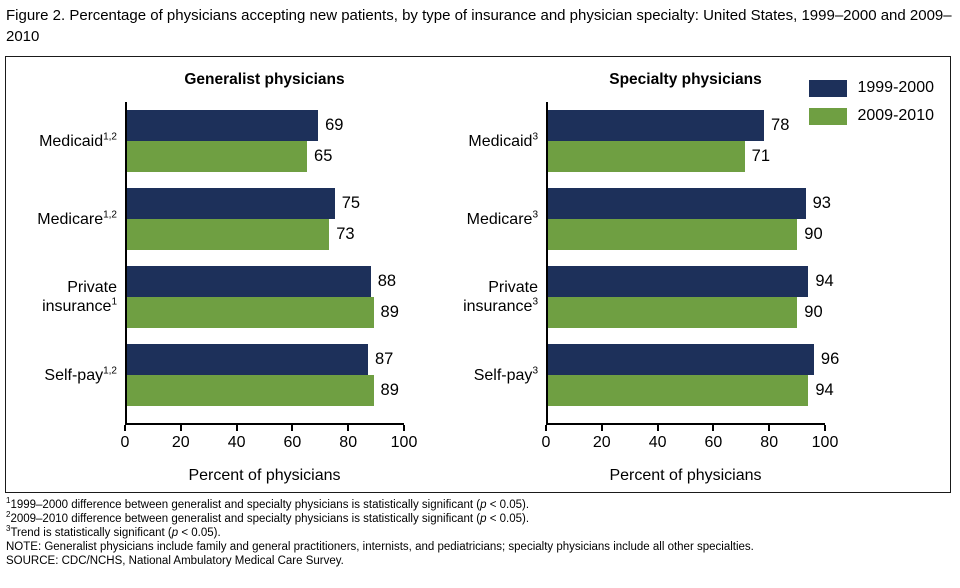  Describe the element at coordinates (389, 312) in the screenshot. I see `bar-value: 89` at that location.